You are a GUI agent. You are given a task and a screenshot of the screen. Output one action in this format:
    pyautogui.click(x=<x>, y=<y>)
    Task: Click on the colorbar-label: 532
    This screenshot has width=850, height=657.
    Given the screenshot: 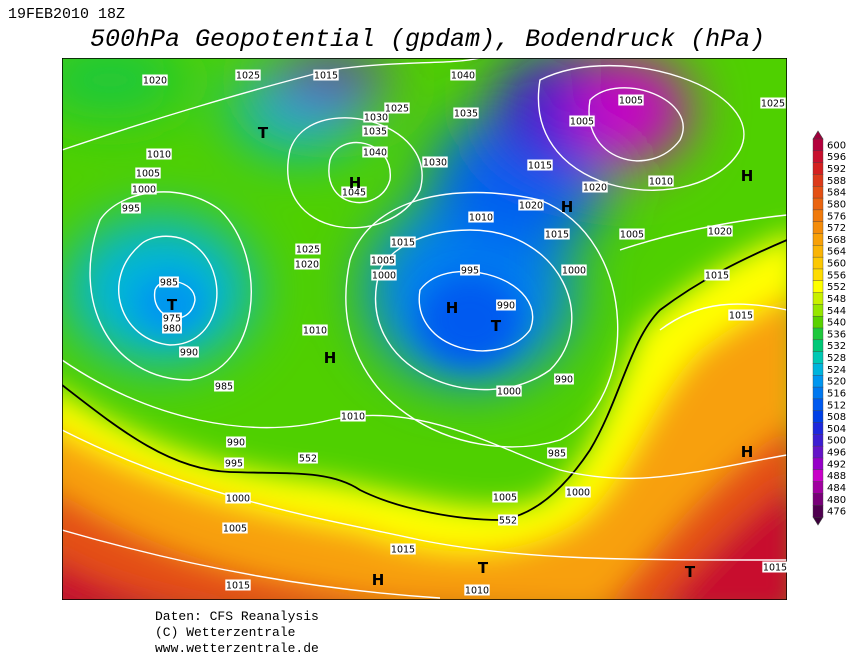 What is the action you would take?
    pyautogui.click(x=836, y=346)
    